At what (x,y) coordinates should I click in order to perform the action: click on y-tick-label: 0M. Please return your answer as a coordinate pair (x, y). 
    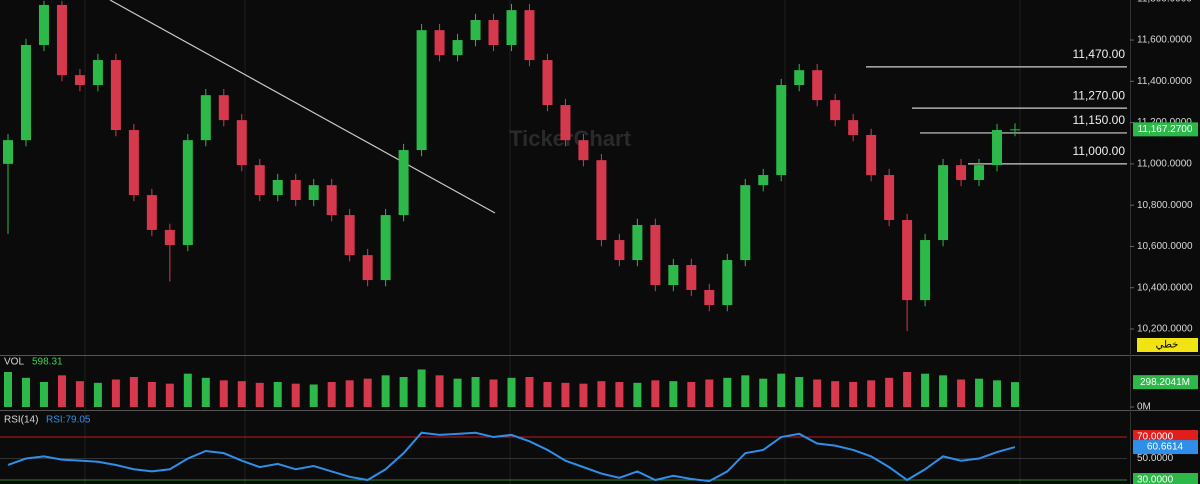
    Looking at the image, I should click on (1144, 407).